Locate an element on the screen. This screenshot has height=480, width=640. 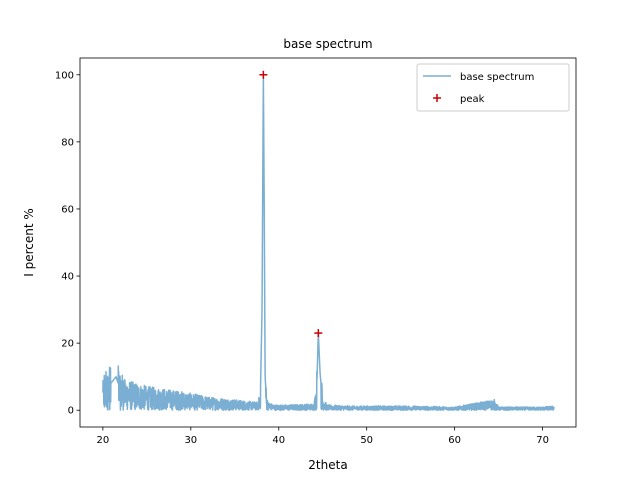
x-tick-label: 40 is located at coordinates (278, 440).